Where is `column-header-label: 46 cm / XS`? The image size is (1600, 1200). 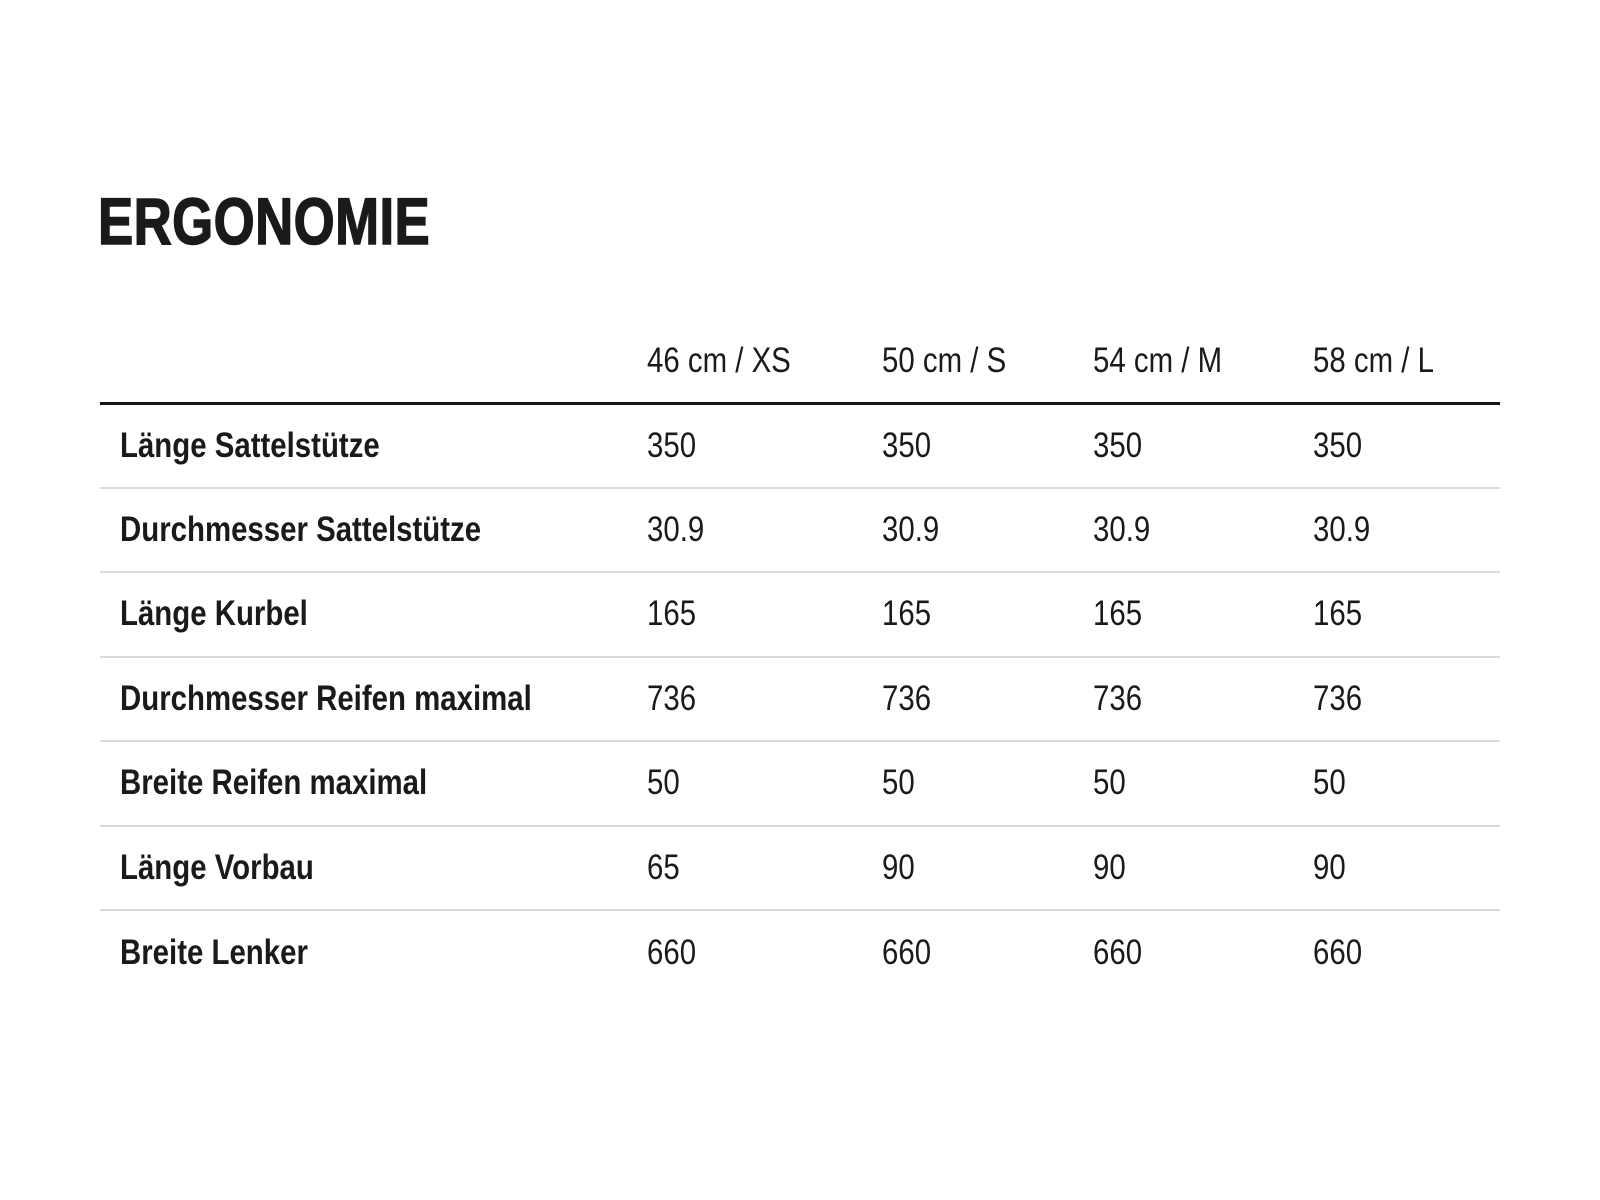 column-header-label: 46 cm / XS is located at coordinates (719, 361).